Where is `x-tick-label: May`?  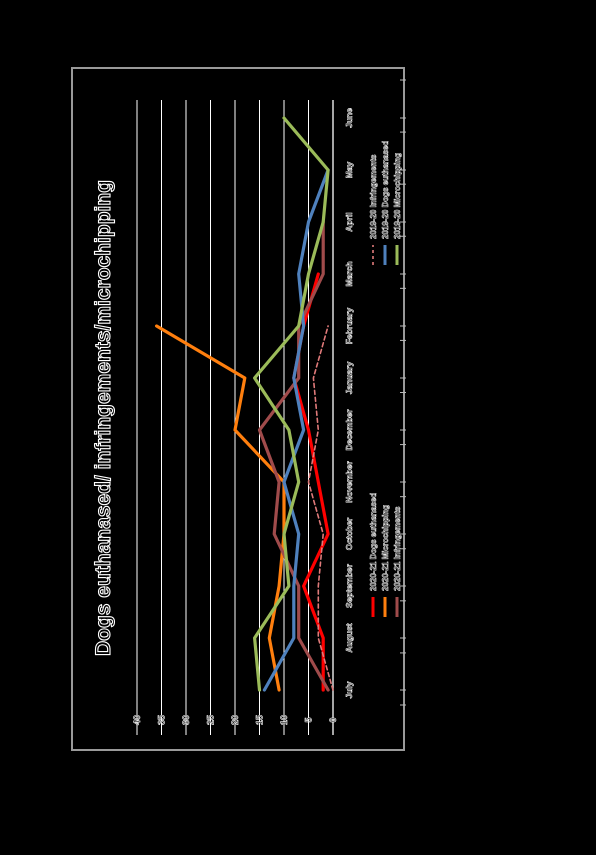 x-tick-label: May is located at coordinates (349, 169).